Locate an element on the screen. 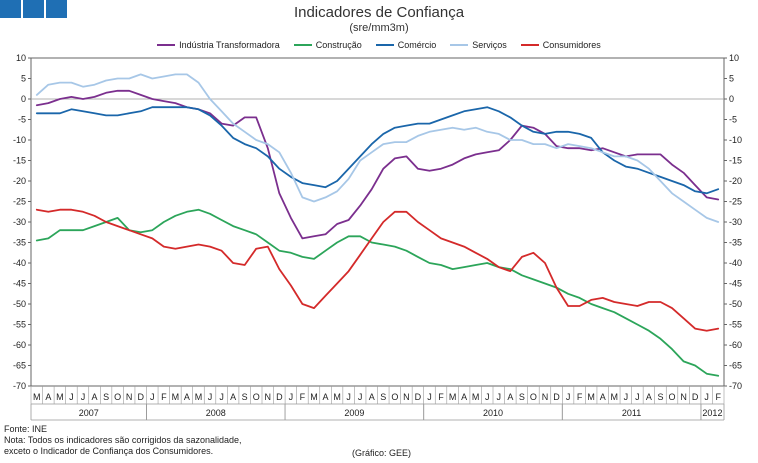 The image size is (758, 463). year-label: 2008 is located at coordinates (216, 413).